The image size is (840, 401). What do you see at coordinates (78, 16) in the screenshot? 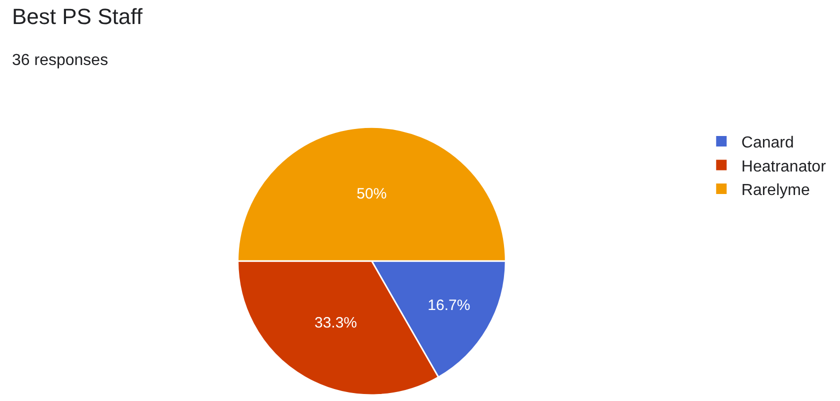
I see `chart-title: Best PS Staff` at bounding box center [78, 16].